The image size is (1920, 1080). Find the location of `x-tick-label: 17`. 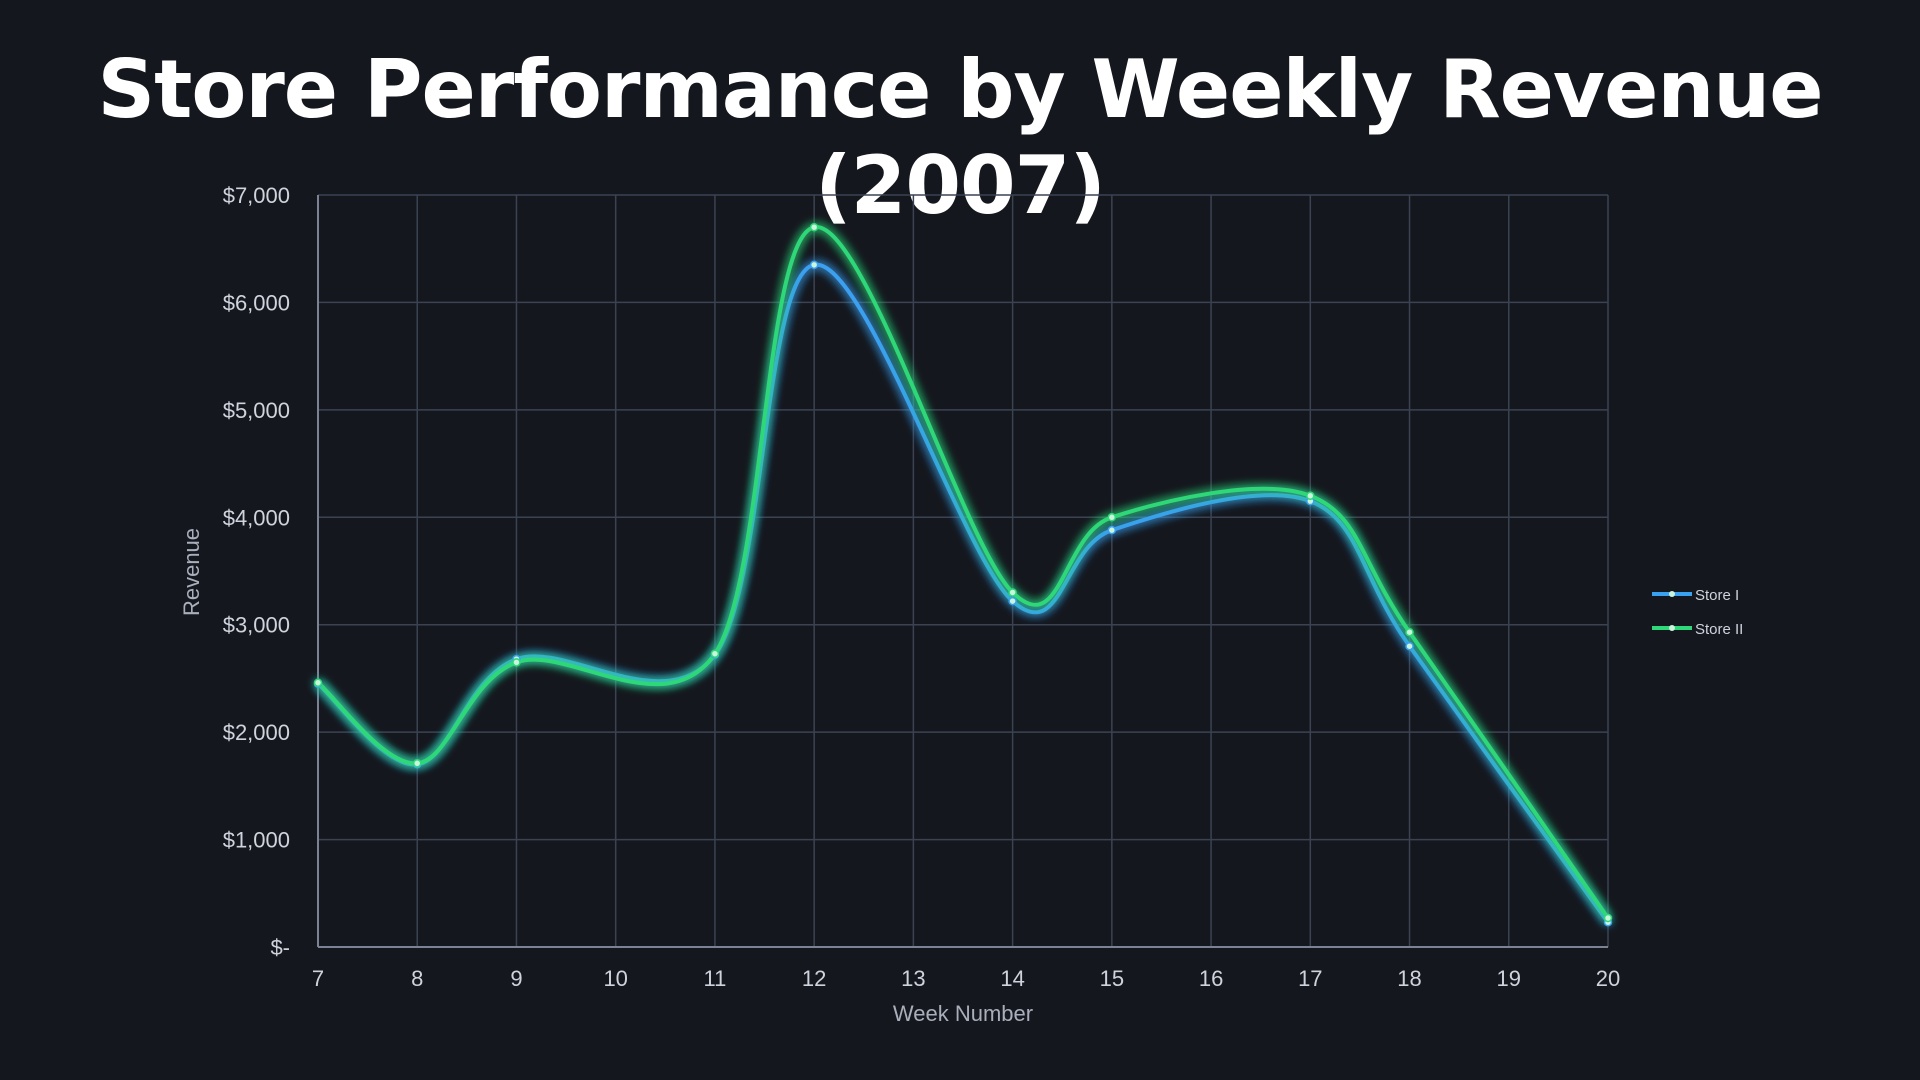

x-tick-label: 17 is located at coordinates (1310, 978).